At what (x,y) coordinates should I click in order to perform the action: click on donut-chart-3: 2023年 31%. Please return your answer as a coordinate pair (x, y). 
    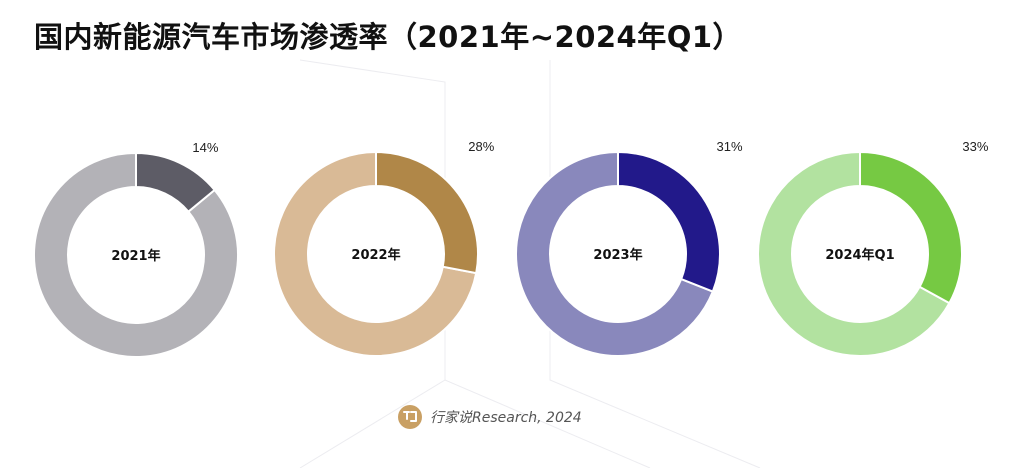
    Looking at the image, I should click on (629, 248).